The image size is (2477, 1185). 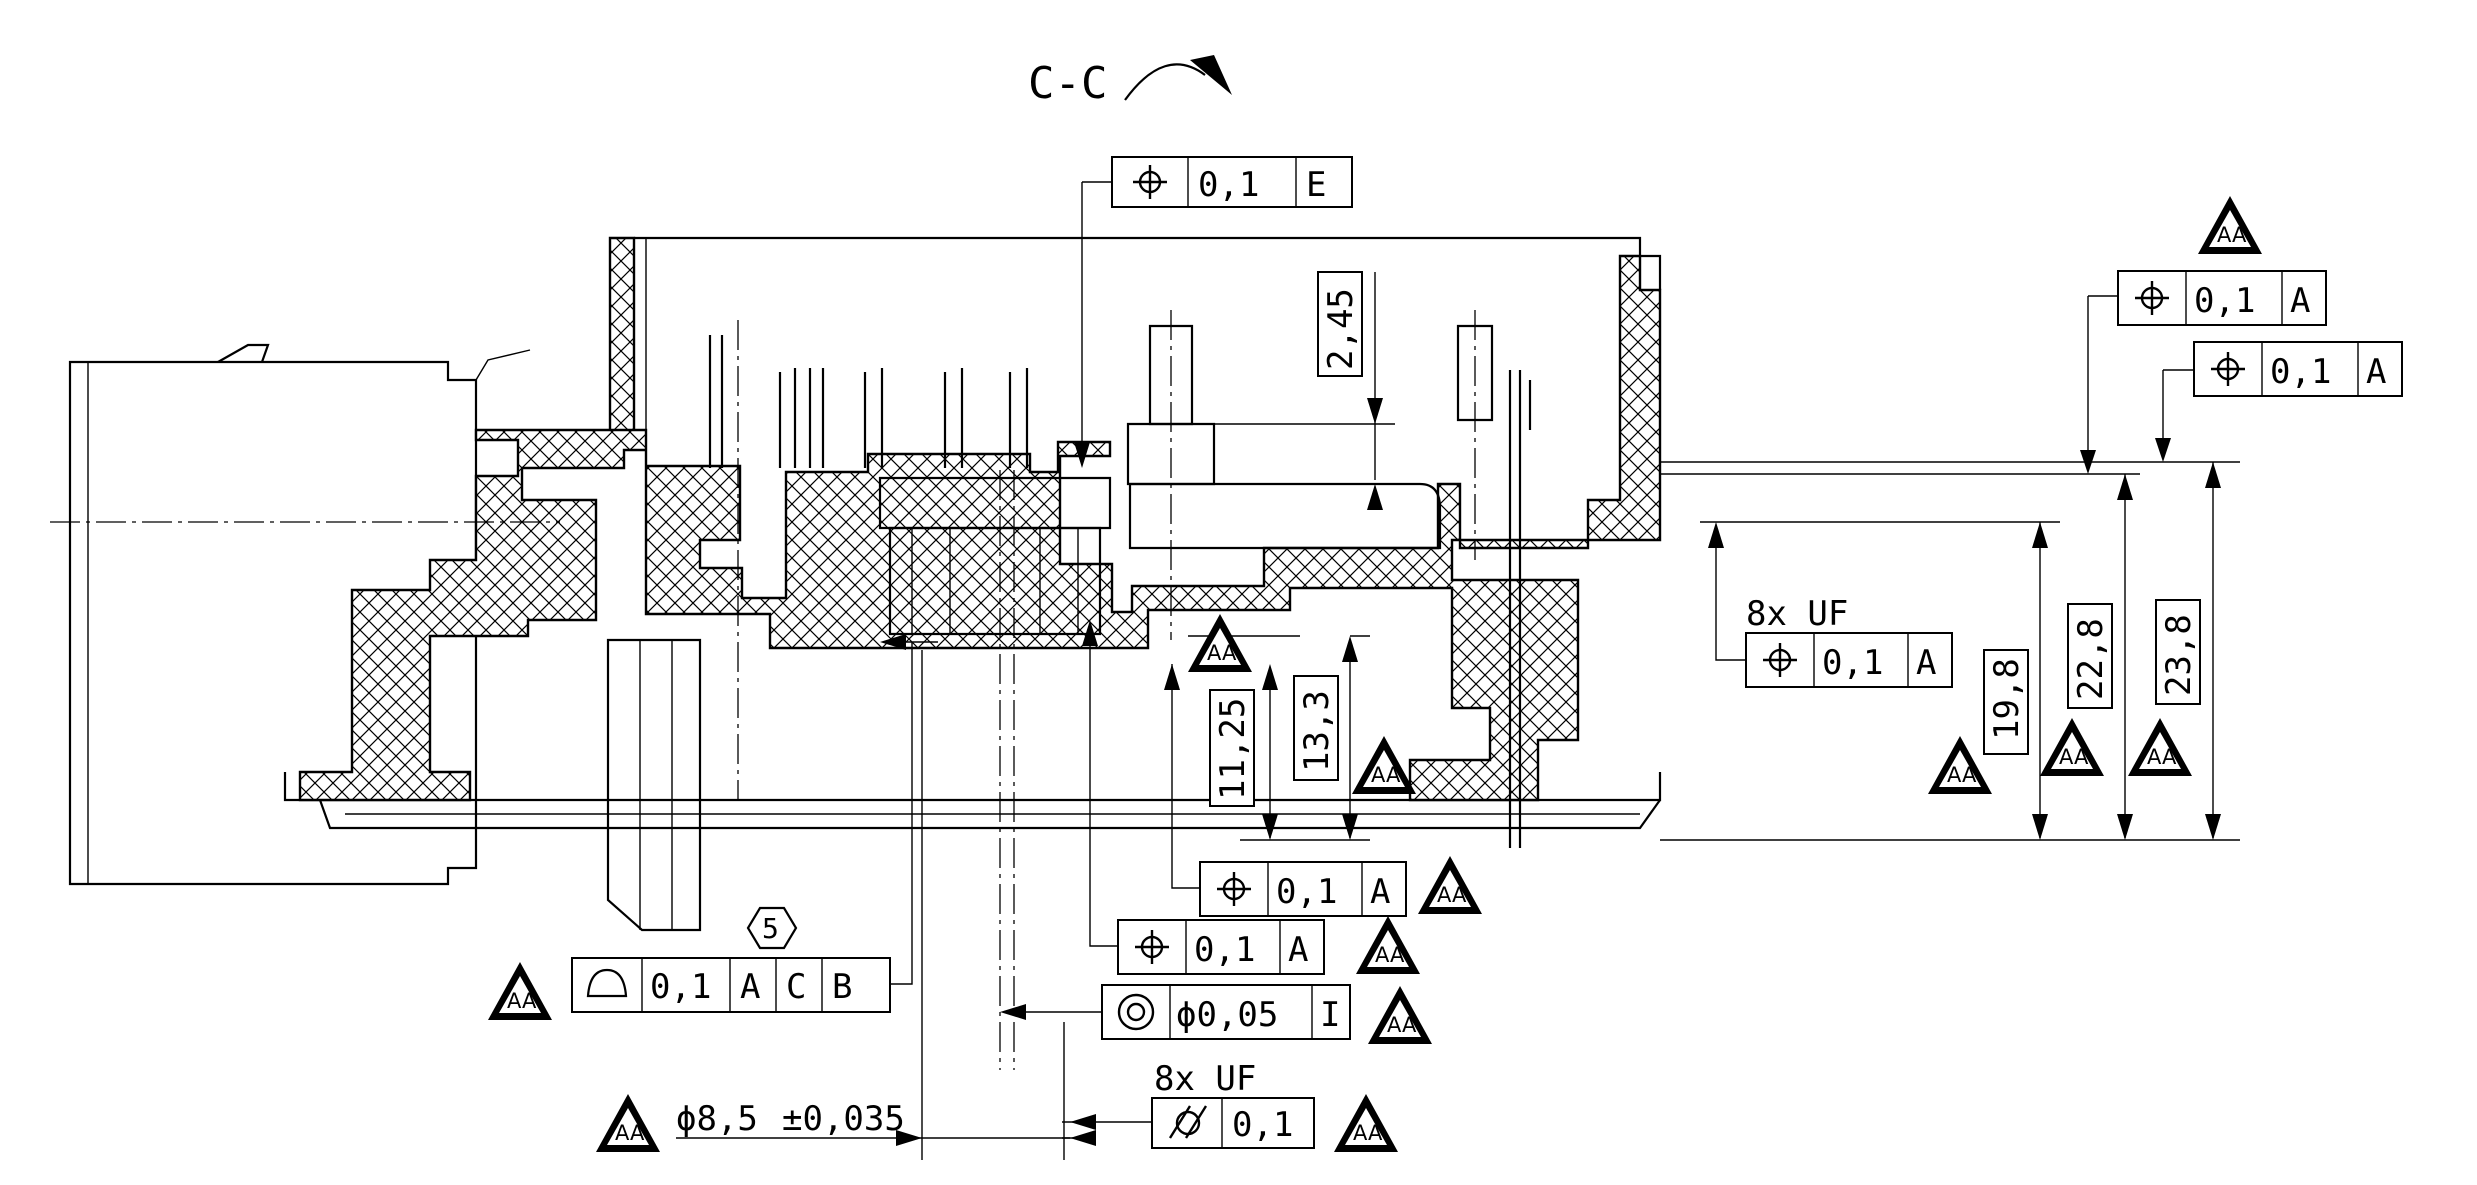 I want to click on dim-19-8-box: 19,8, so click(x=2006, y=702).